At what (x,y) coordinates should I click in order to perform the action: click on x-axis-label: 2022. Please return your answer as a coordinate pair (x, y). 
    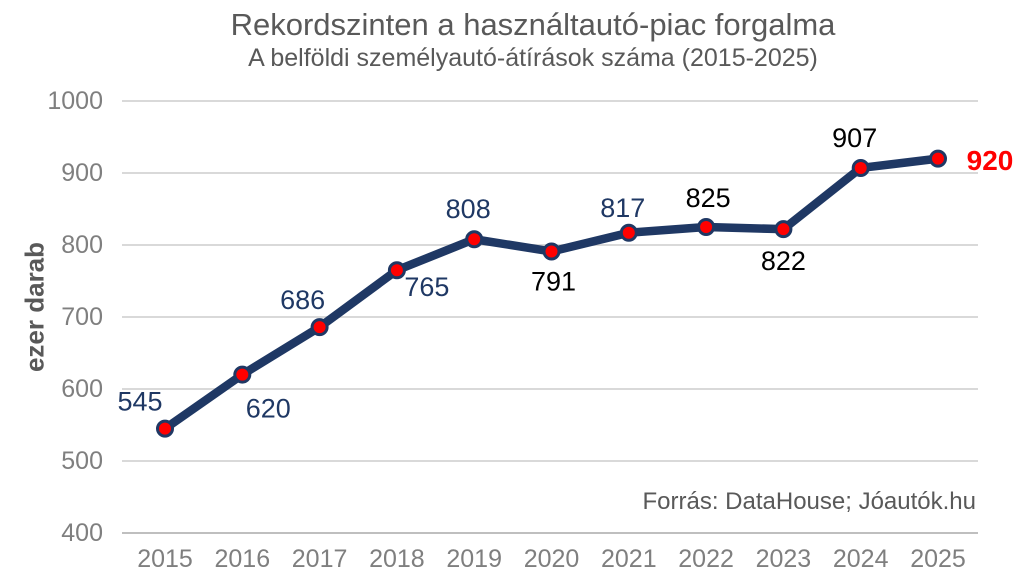
    Looking at the image, I should click on (706, 559).